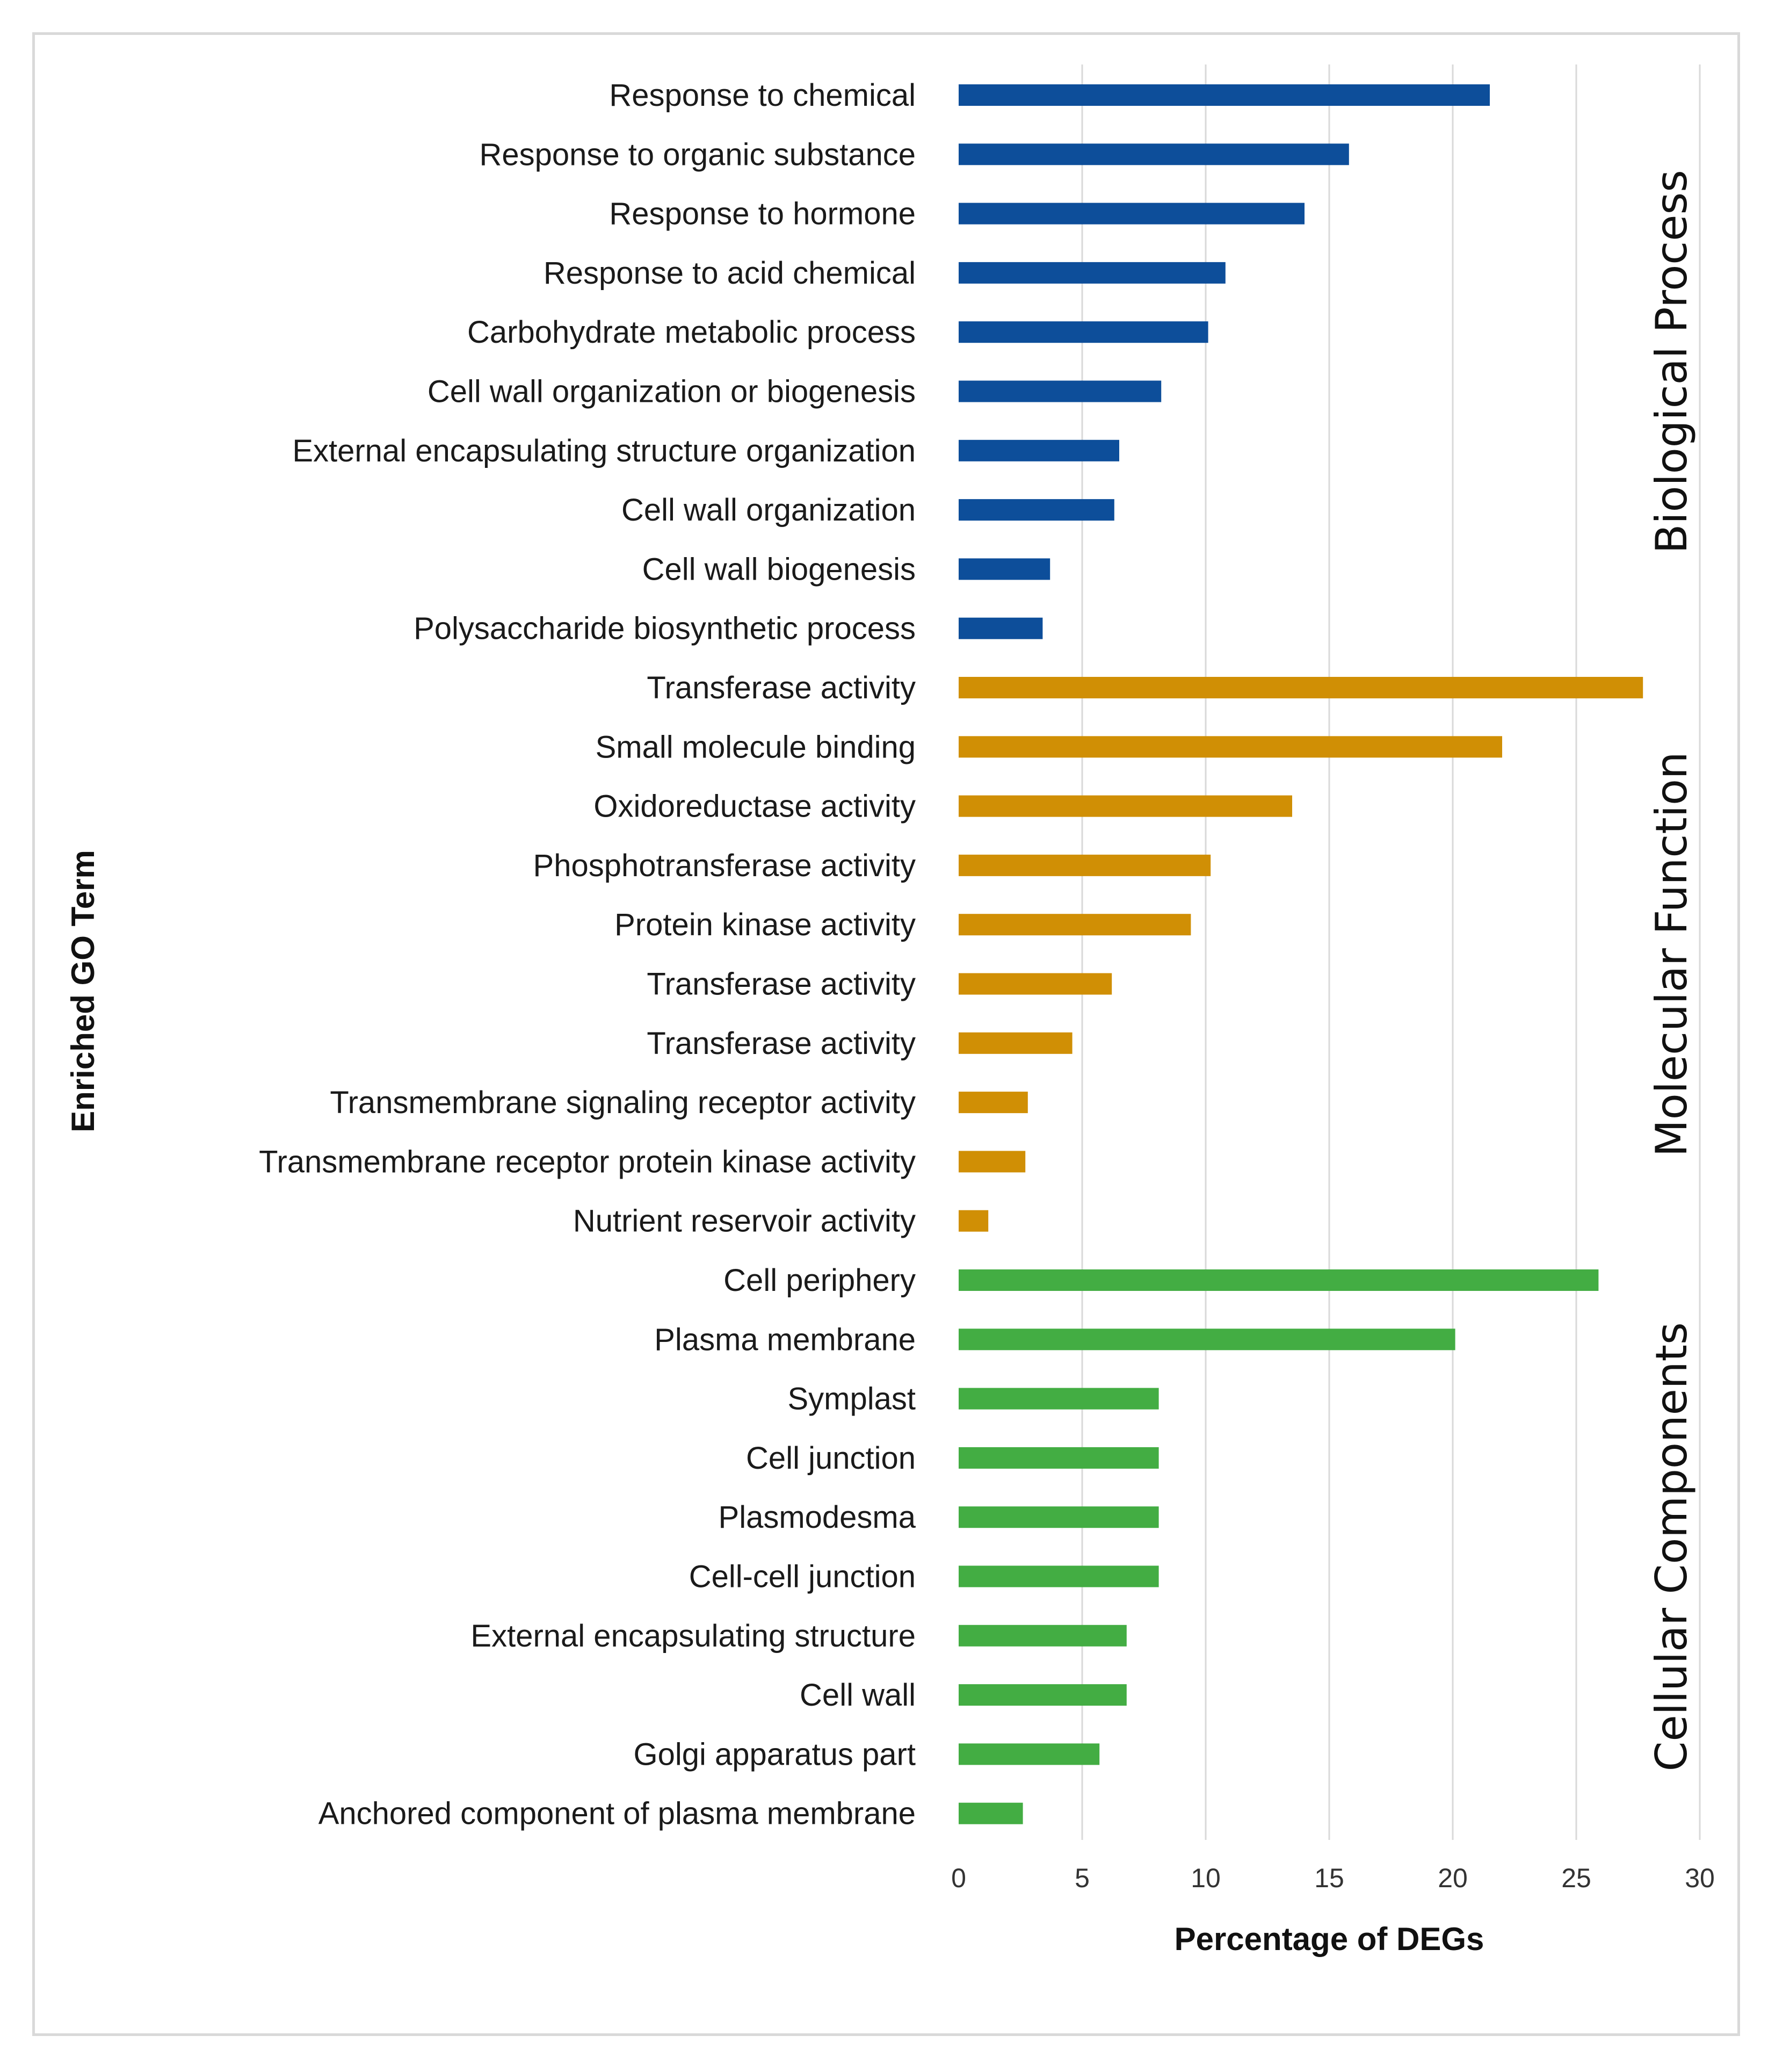 This screenshot has width=1768, height=2072. Describe the element at coordinates (1672, 1546) in the screenshot. I see `group-label: Cellular Components` at that location.